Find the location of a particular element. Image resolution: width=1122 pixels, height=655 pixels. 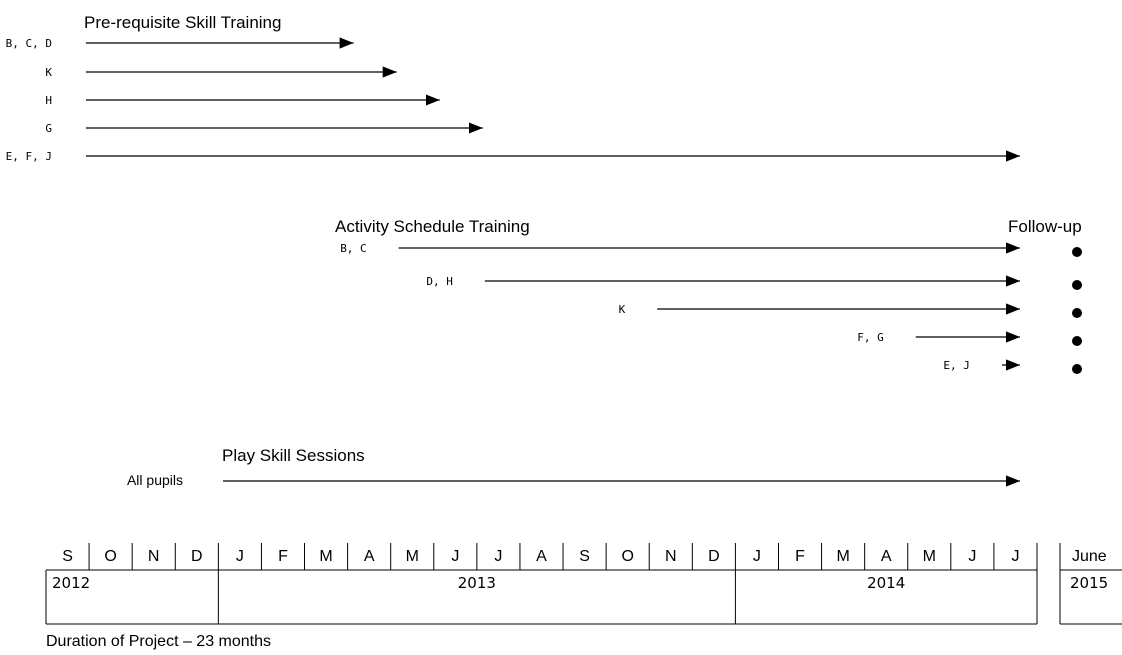

activity-title: Activity Schedule Training is located at coordinates (432, 226).